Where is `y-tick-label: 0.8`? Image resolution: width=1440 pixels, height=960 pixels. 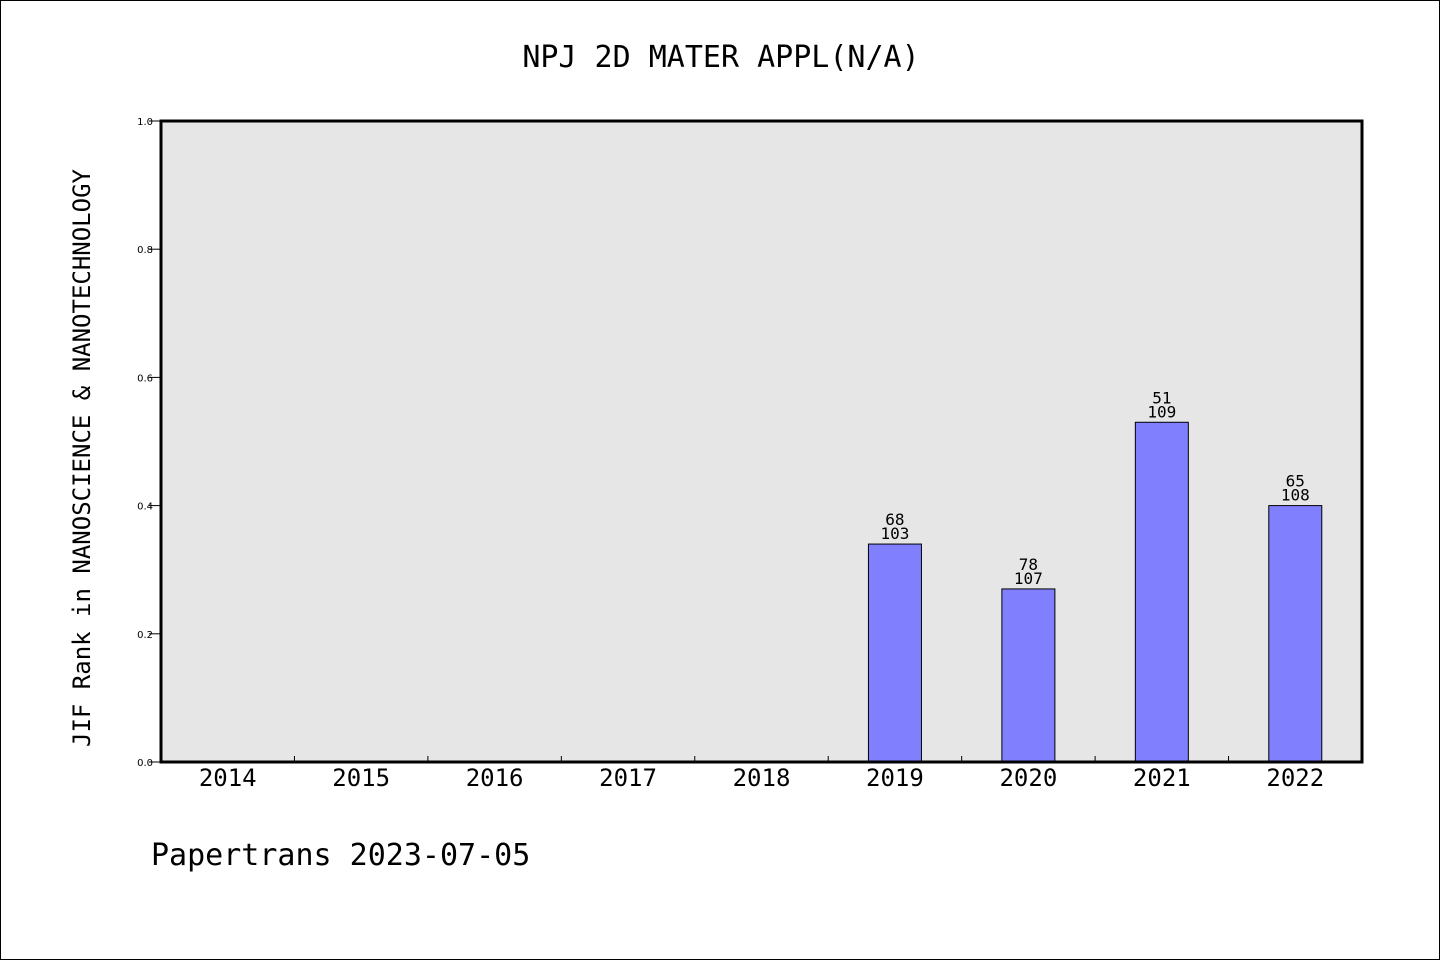 y-tick-label: 0.8 is located at coordinates (145, 250).